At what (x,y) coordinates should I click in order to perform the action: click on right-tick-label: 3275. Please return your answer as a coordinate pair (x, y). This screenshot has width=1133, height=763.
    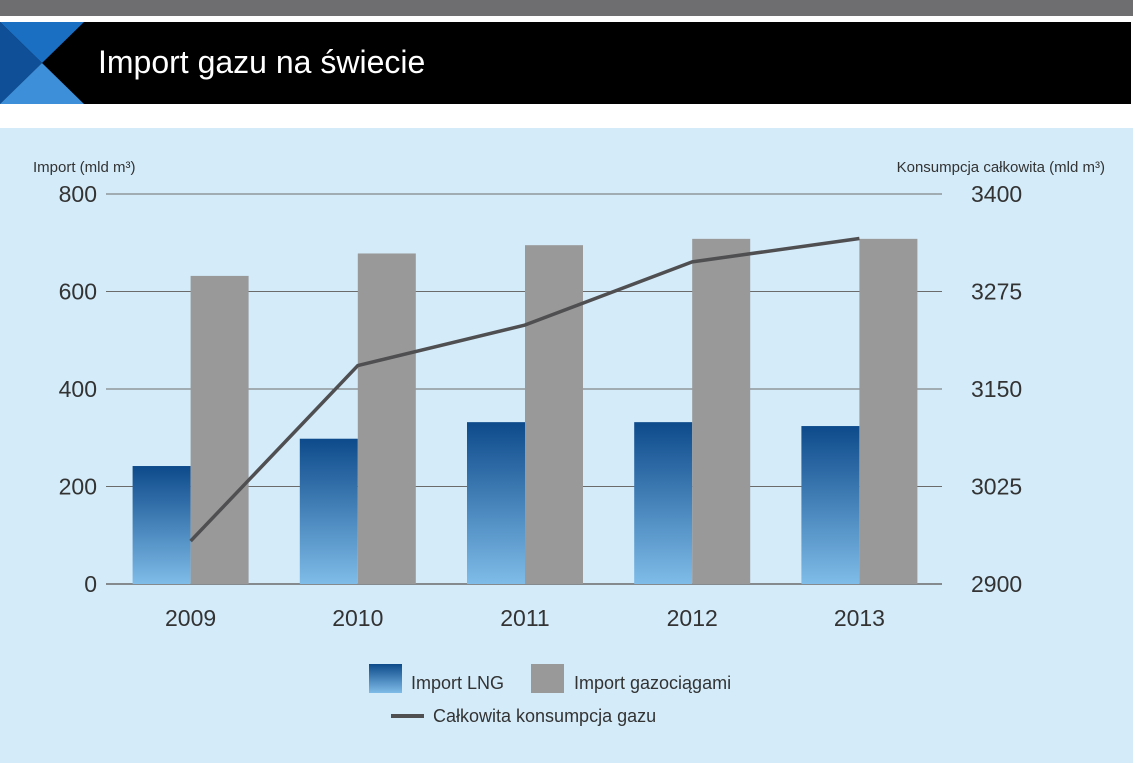
    Looking at the image, I should click on (996, 292).